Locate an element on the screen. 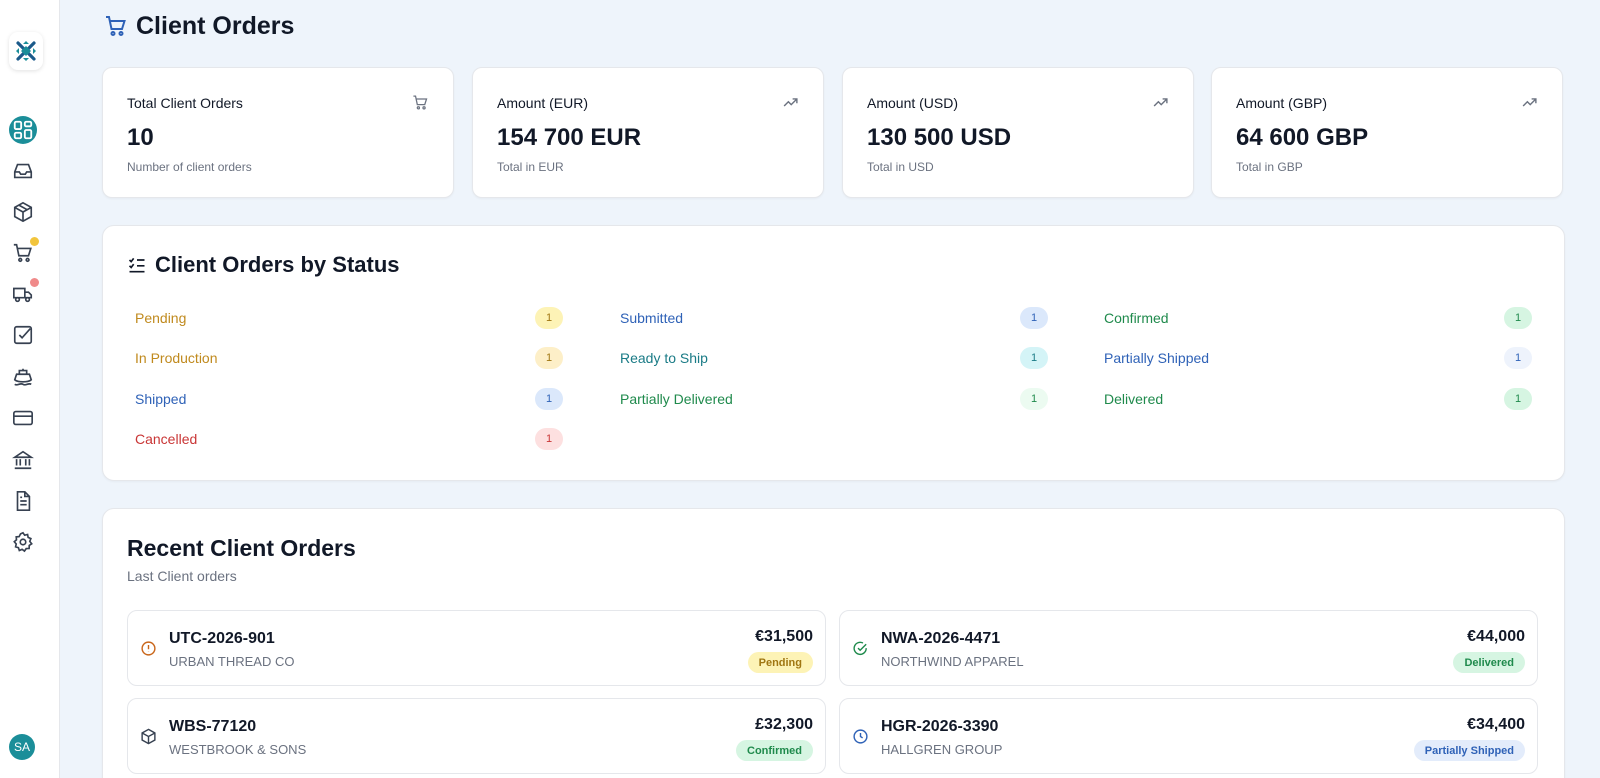 This screenshot has height=778, width=1600. status-row-ready-to-ship: Ready to Ship 1 is located at coordinates (834, 358).